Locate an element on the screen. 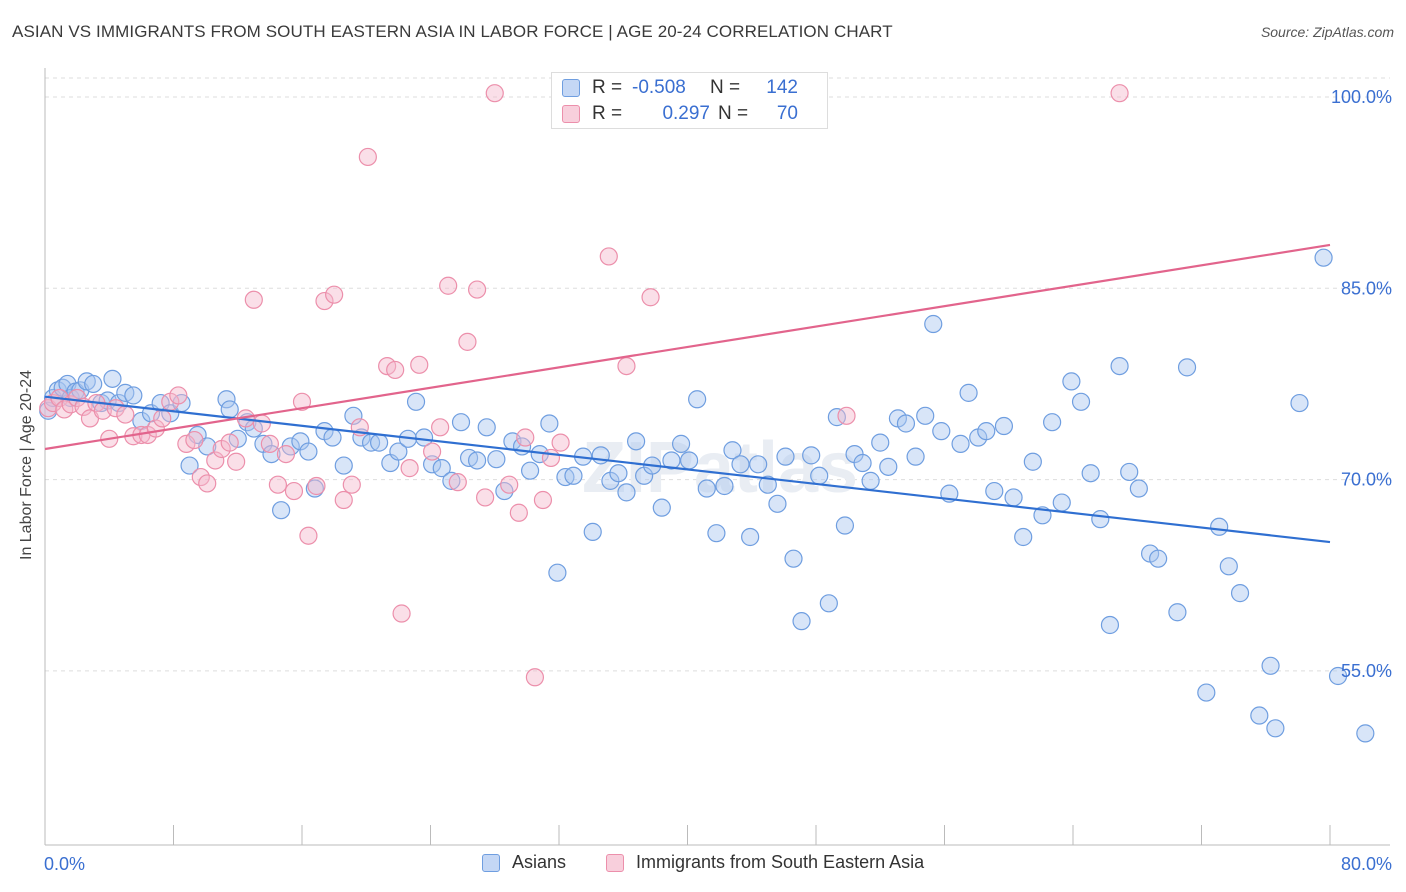  legend-row-immigrants: R = 0.297 N = 70 is located at coordinates (680, 114).